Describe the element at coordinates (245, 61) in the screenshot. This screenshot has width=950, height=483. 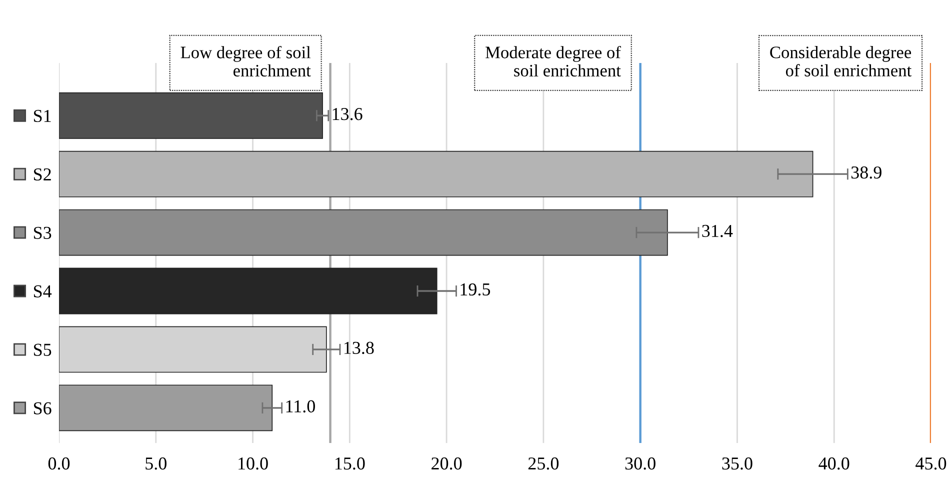
I see `ref-line-label: Low degree of soil enrichment` at that location.